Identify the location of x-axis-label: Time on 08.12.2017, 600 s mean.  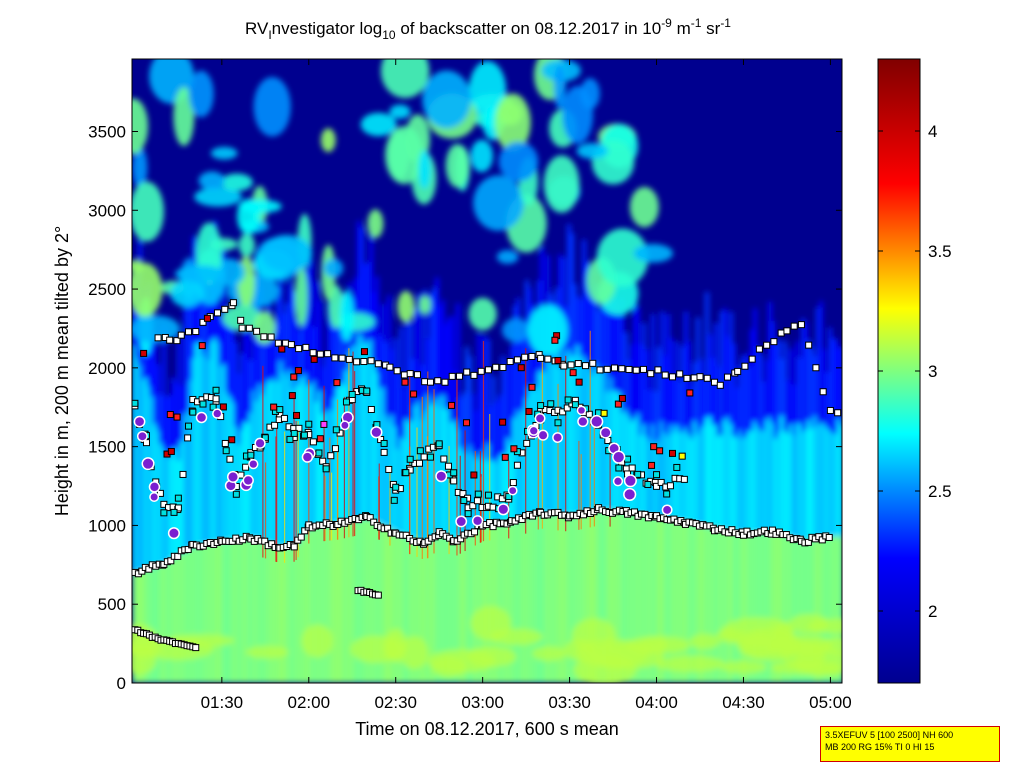
(487, 729).